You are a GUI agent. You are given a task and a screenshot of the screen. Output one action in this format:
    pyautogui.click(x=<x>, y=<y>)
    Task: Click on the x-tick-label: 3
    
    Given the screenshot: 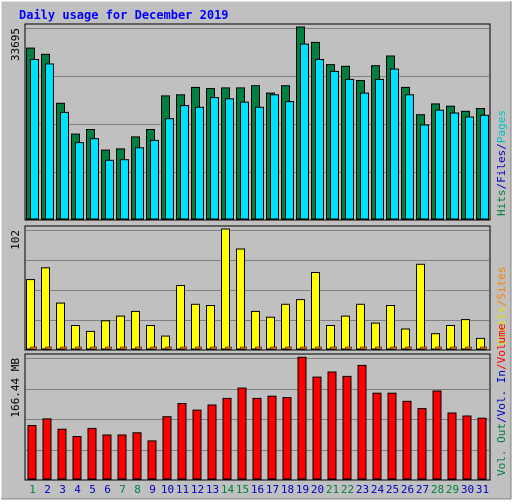 What is the action you would take?
    pyautogui.click(x=62, y=489)
    